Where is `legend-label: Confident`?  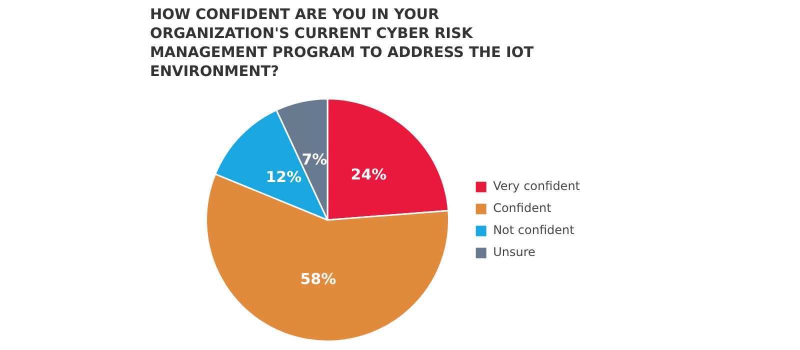 legend-label: Confident is located at coordinates (522, 208).